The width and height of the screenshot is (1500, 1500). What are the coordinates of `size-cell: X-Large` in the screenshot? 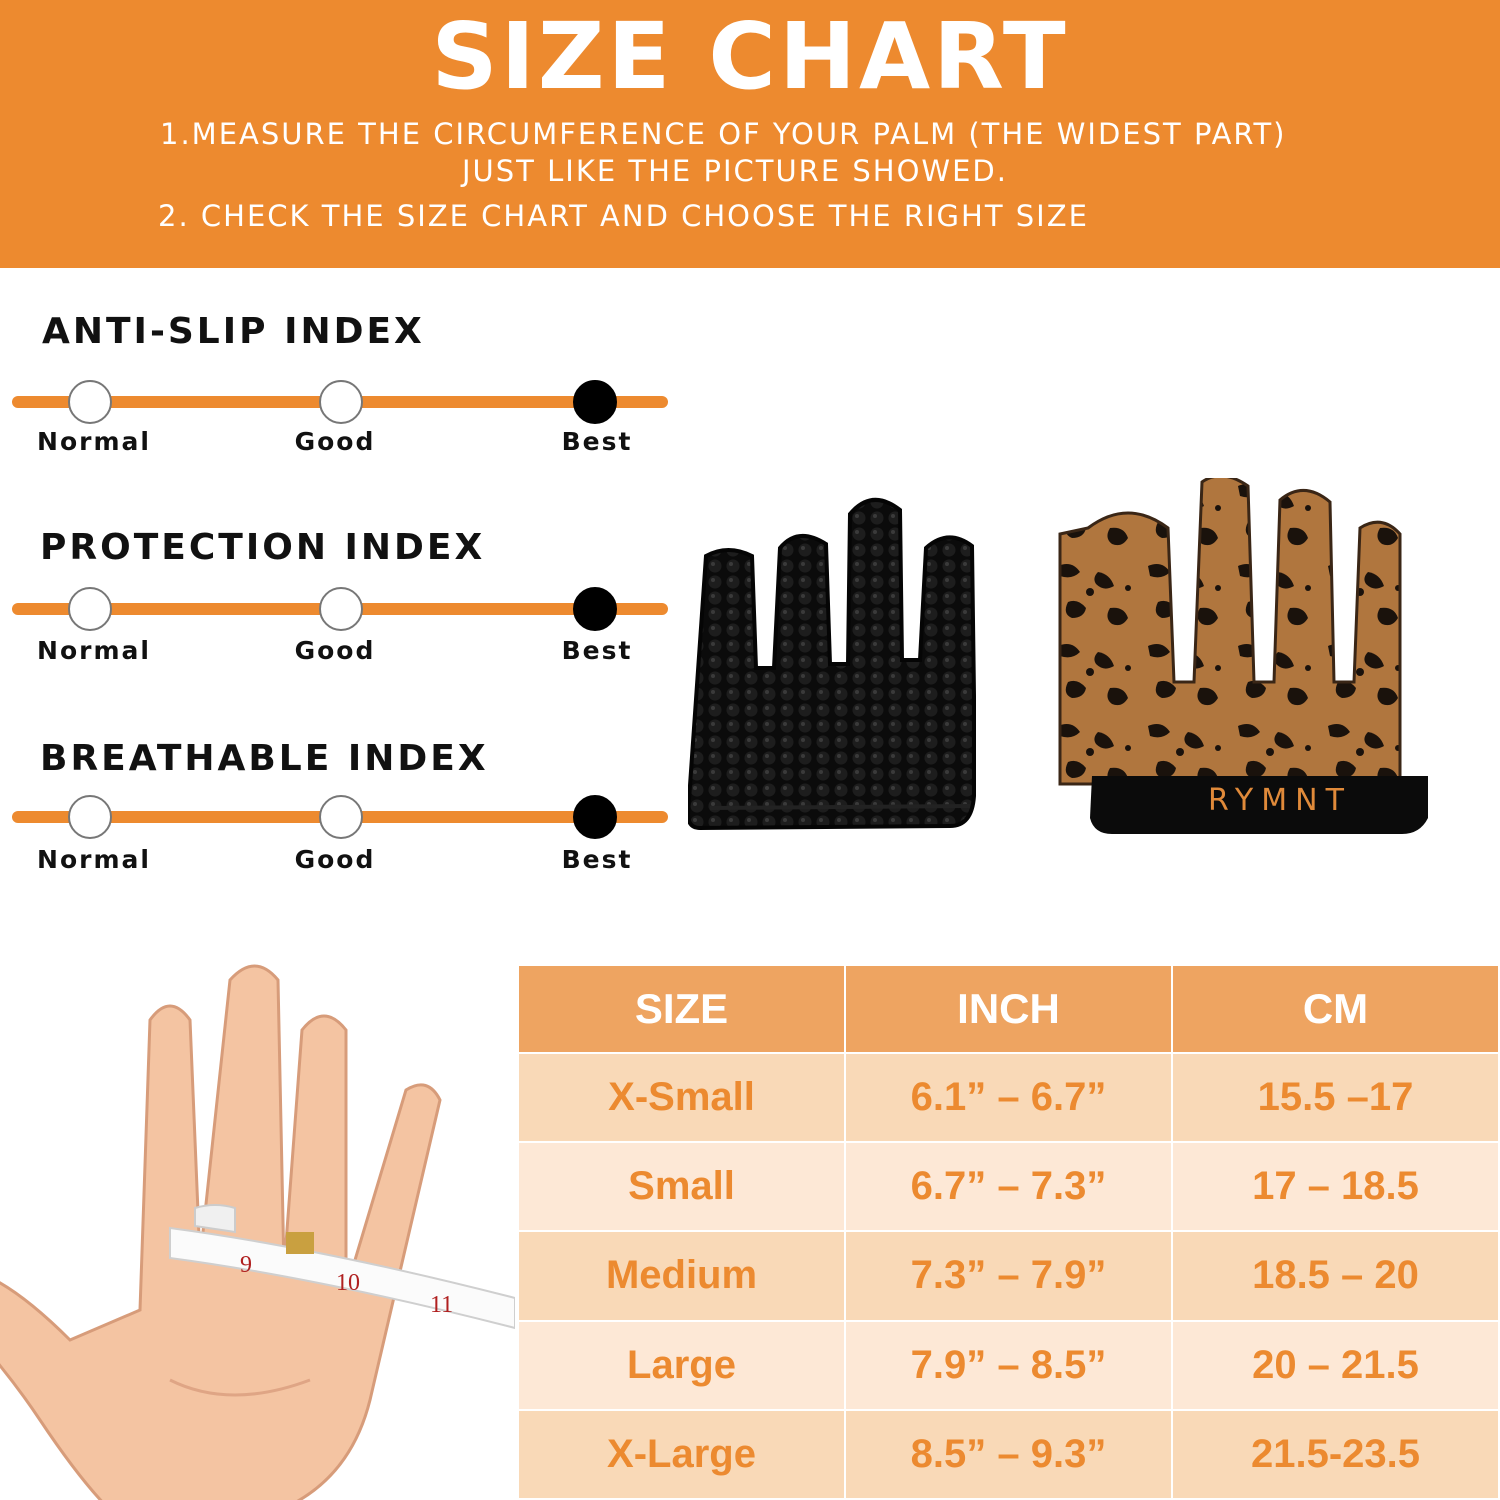 It's located at (681, 1454).